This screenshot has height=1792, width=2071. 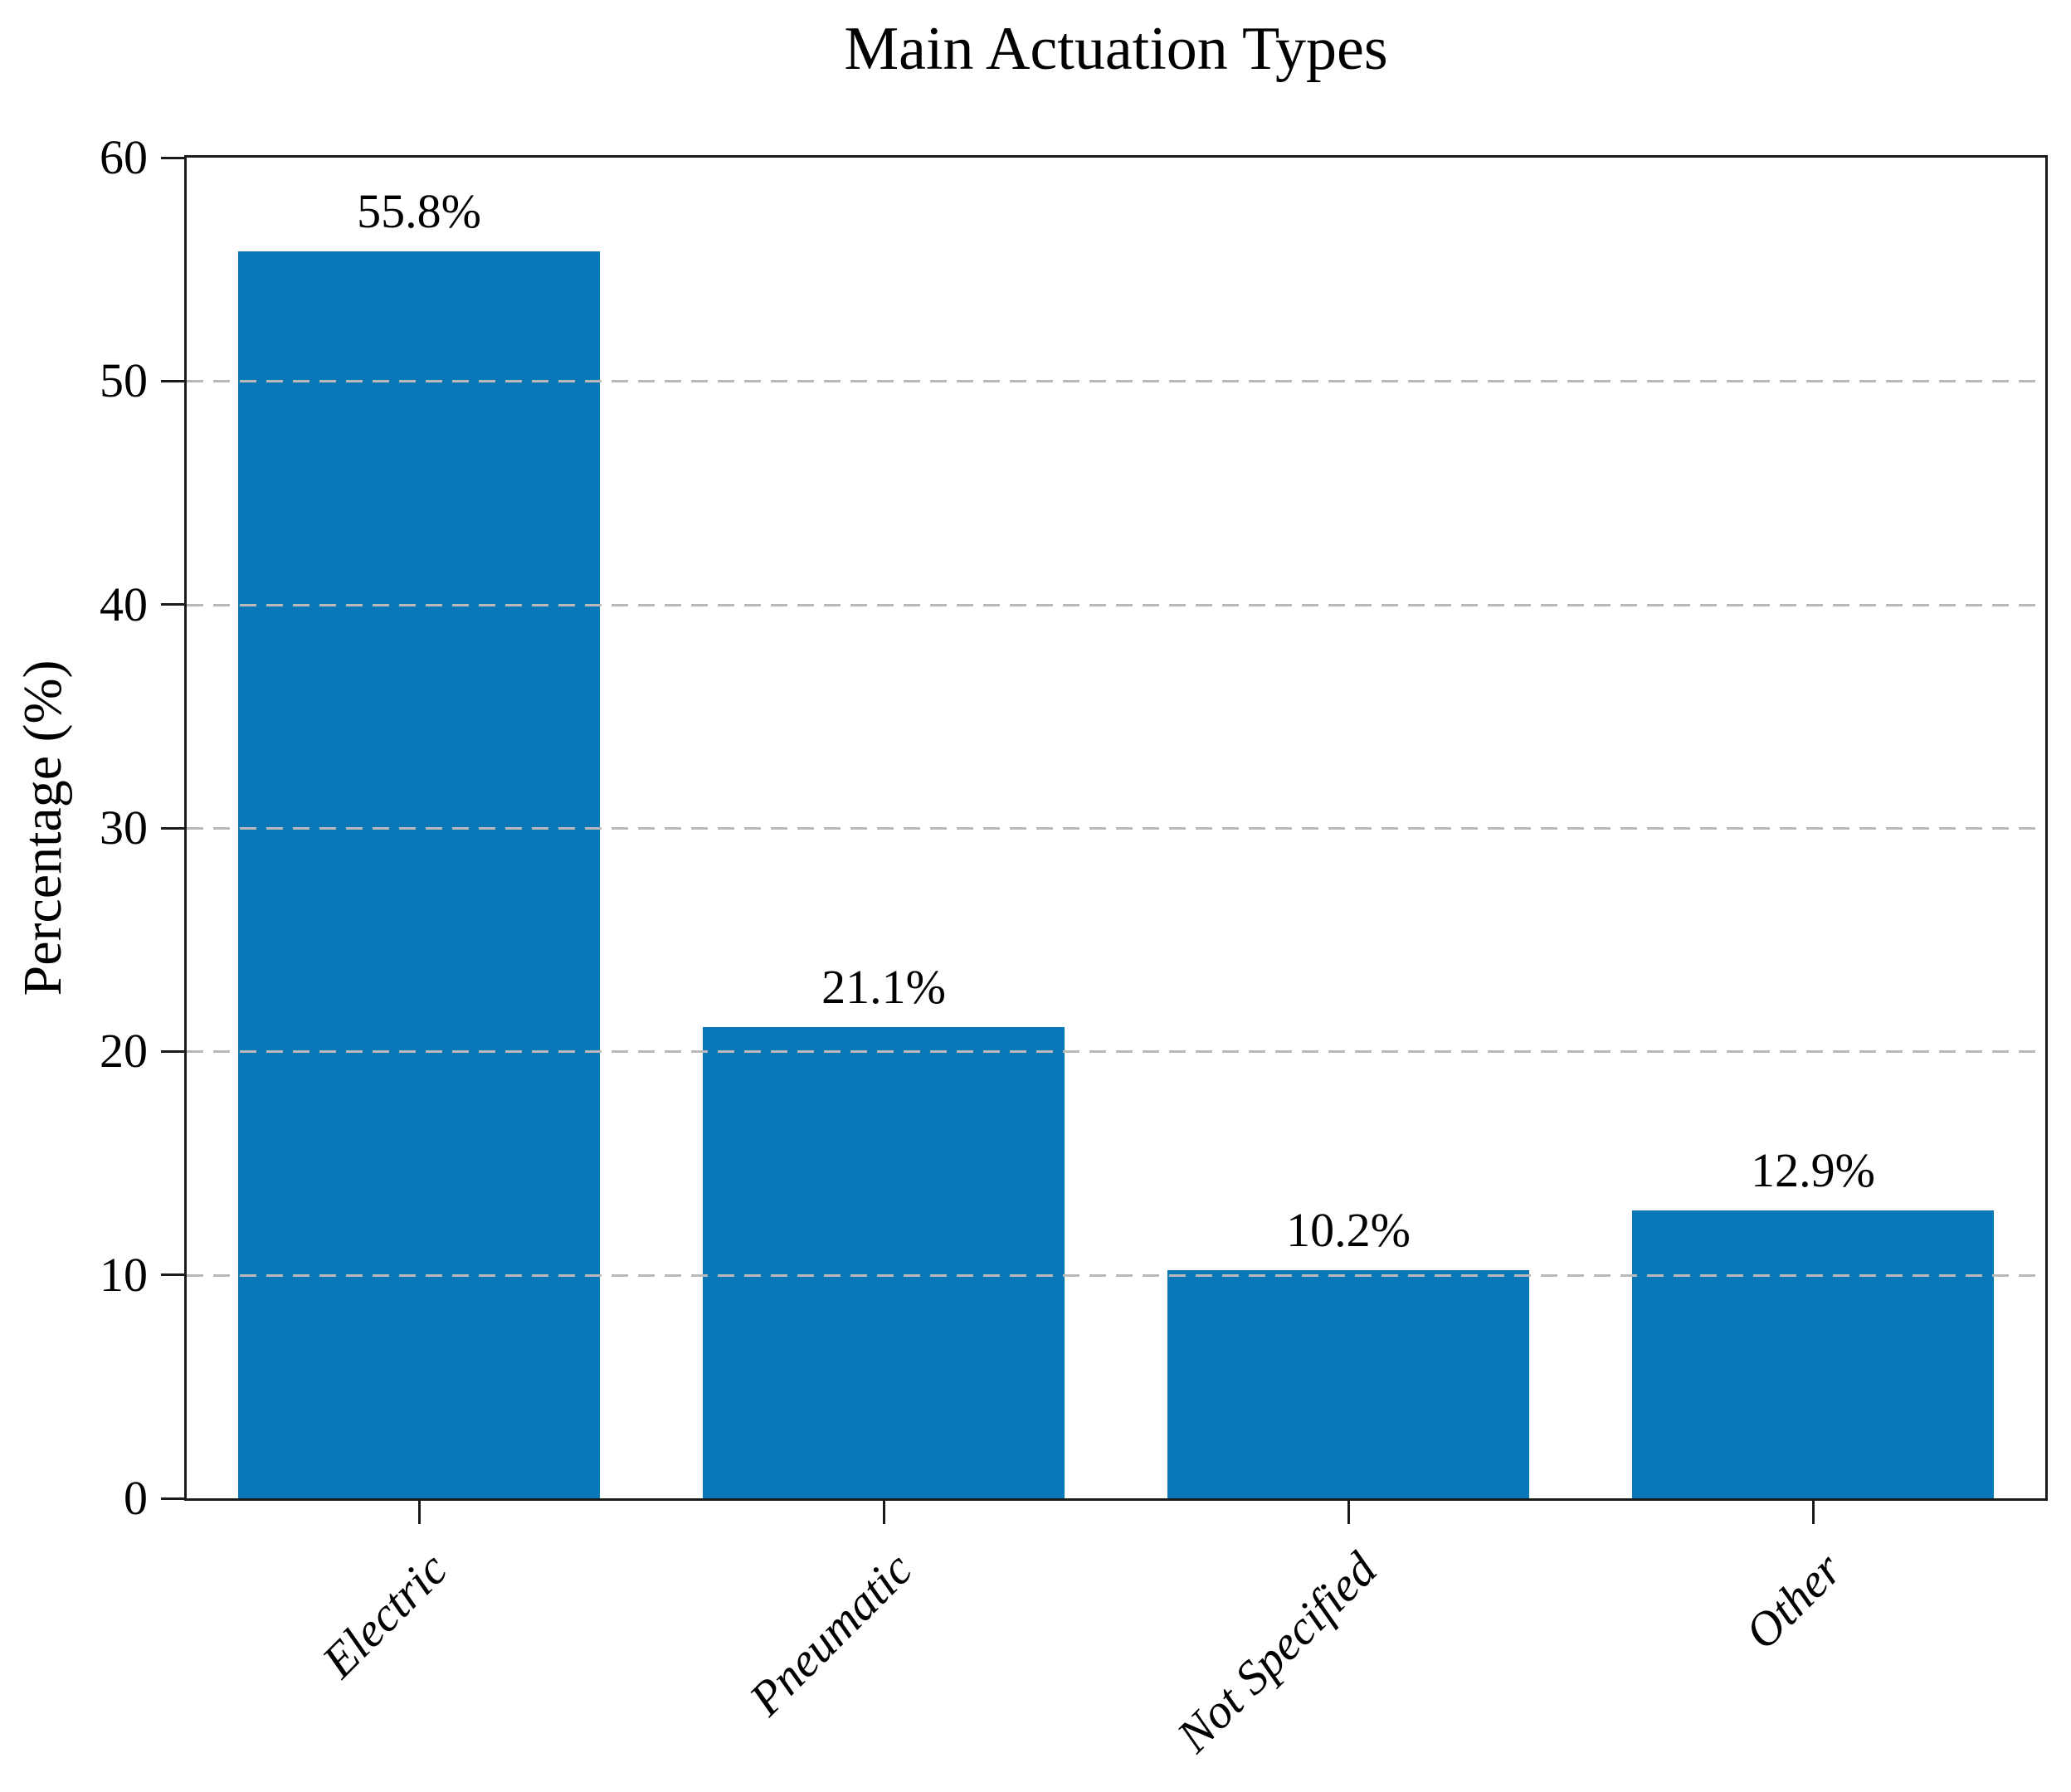 I want to click on bar-value-label: 21.1%, so click(x=883, y=986).